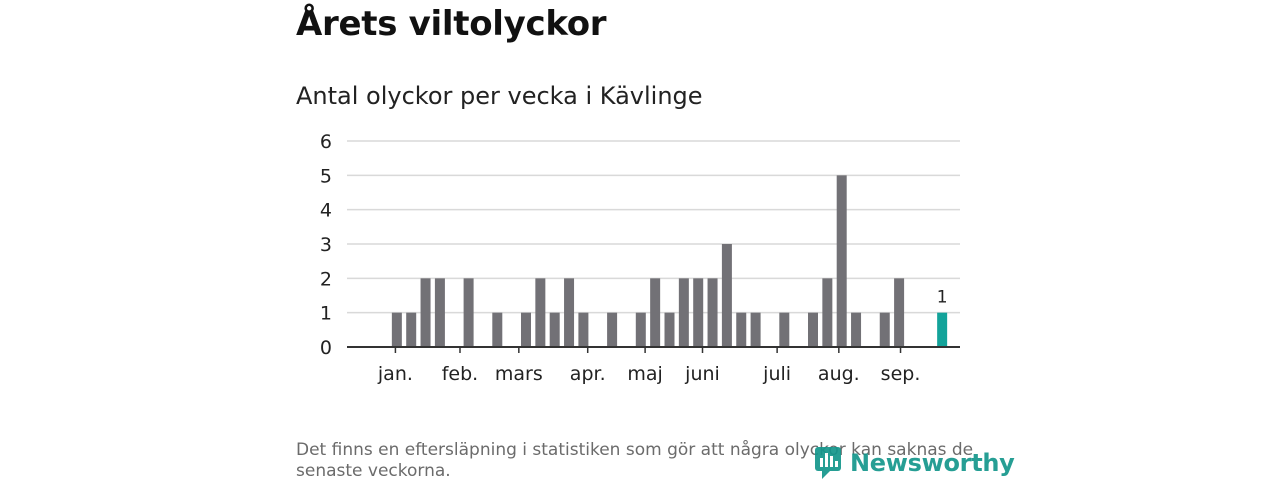 The image size is (1280, 482). What do you see at coordinates (326, 279) in the screenshot?
I see `y-tick-label: 2` at bounding box center [326, 279].